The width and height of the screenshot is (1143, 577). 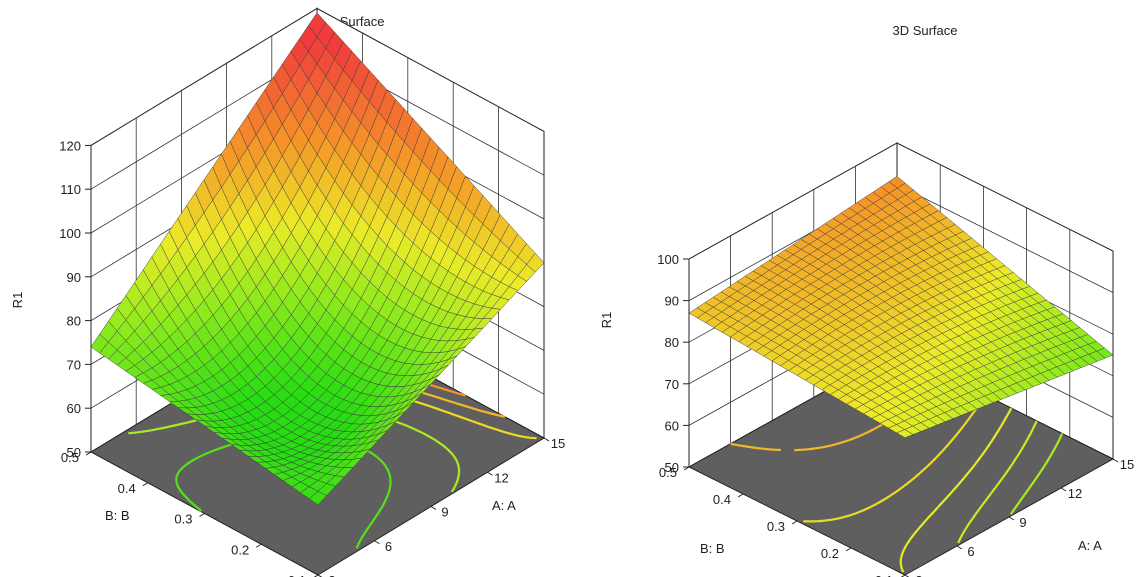 What do you see at coordinates (924, 30) in the screenshot?
I see `chart-title: 3D Surface` at bounding box center [924, 30].